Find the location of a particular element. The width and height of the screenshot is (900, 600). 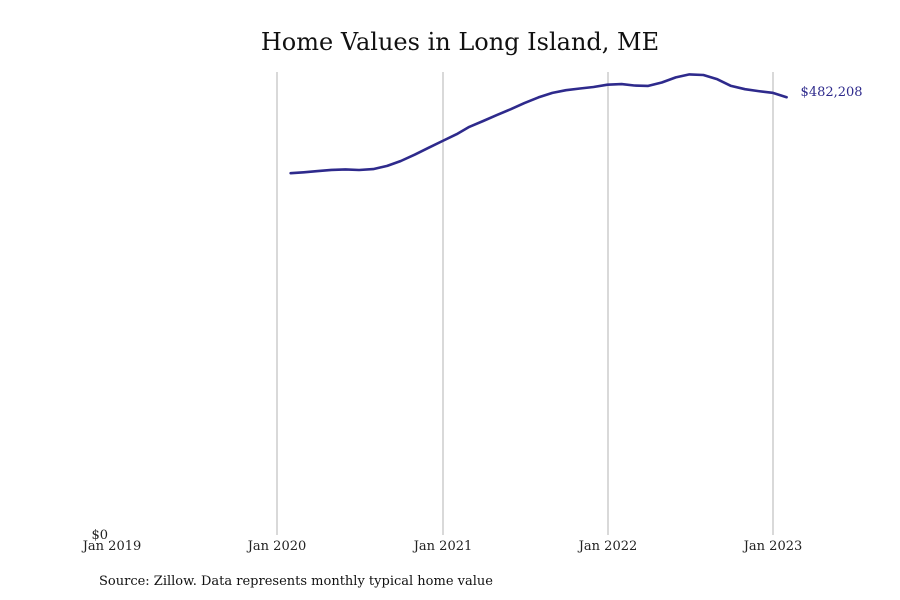

x-tick-label: Jan 2023 is located at coordinates (772, 546).